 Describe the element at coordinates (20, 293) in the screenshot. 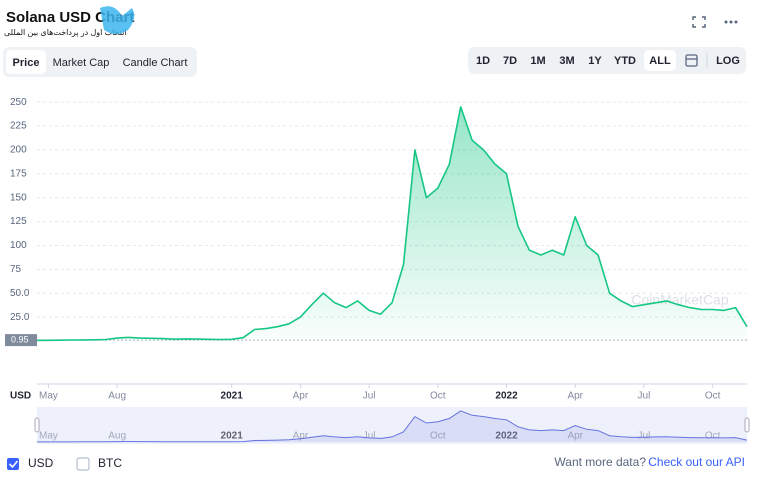

I see `y-tick-label: 50.0` at that location.